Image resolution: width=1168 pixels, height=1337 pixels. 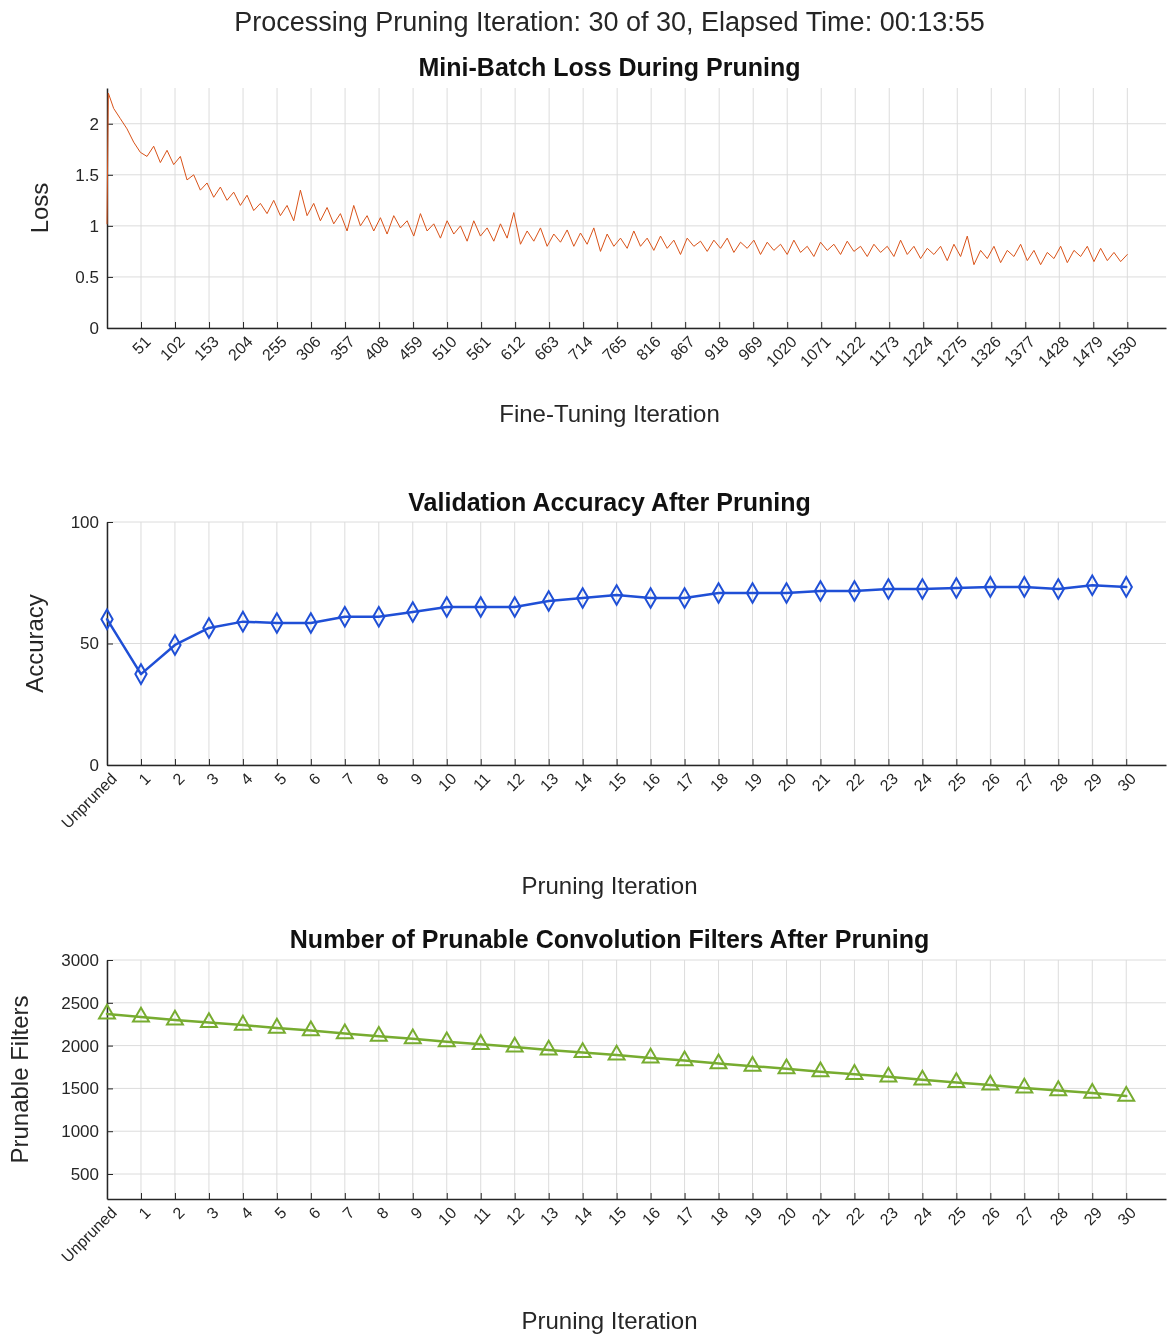 I want to click on y-tick-label: 0.5, so click(x=87, y=277).